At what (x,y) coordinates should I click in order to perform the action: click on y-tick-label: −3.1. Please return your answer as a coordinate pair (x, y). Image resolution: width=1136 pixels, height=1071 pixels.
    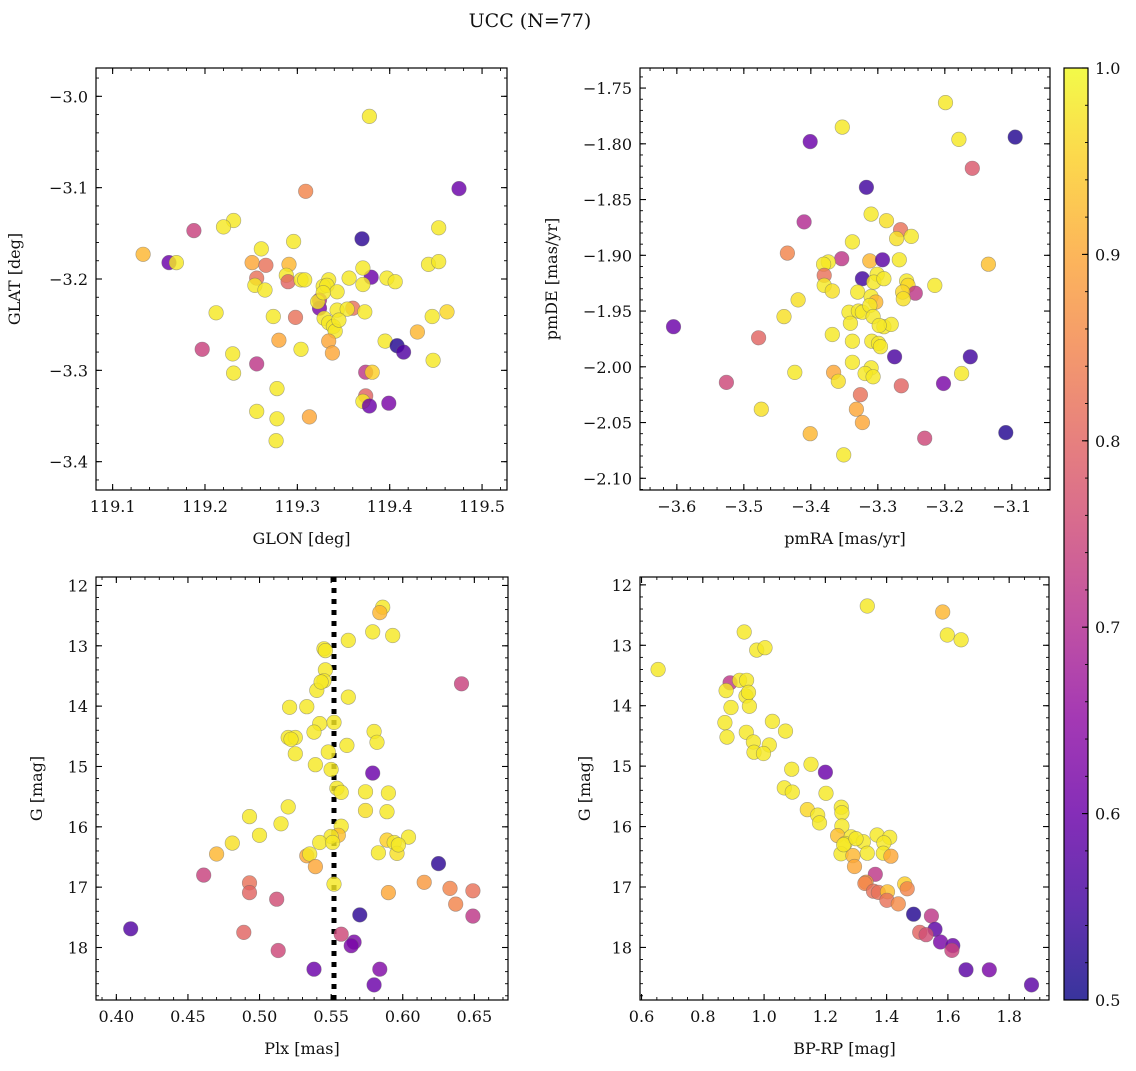
    Looking at the image, I should click on (68, 188).